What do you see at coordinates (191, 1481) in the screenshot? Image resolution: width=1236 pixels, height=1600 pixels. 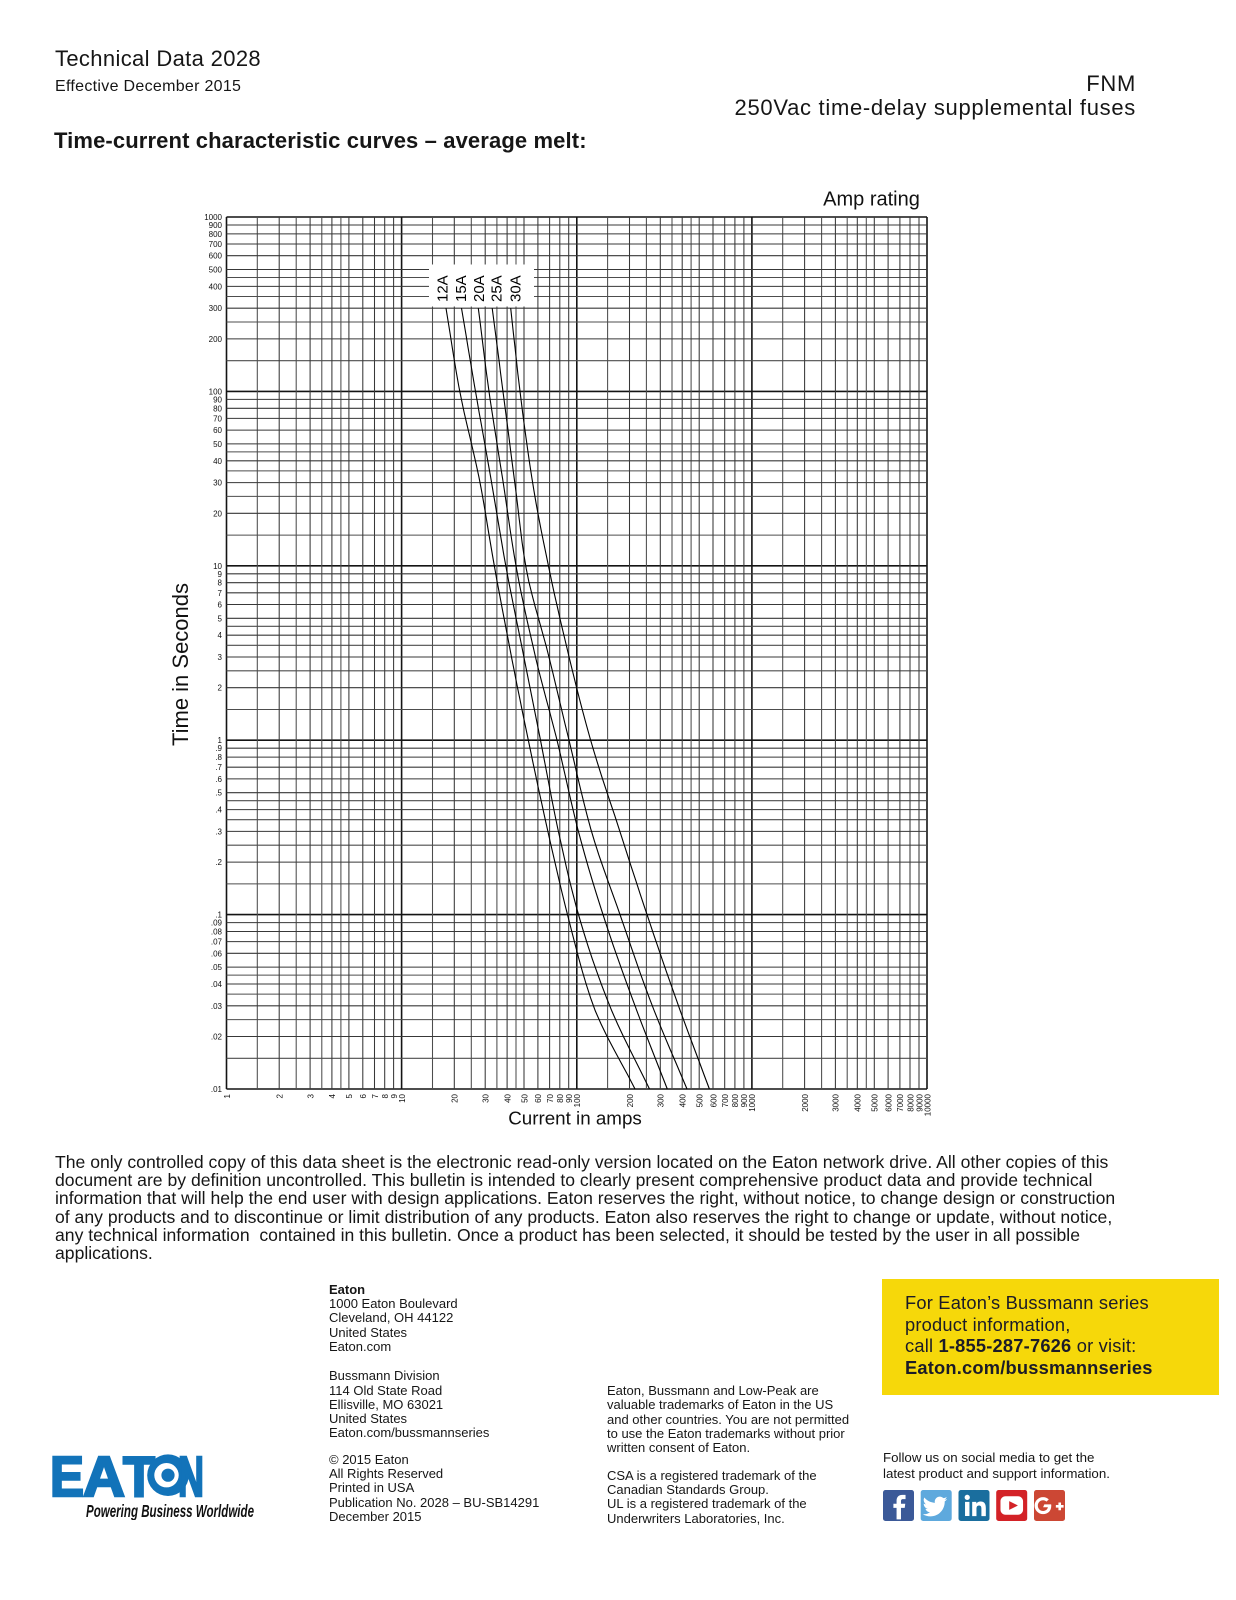 I see `svg-text: N` at bounding box center [191, 1481].